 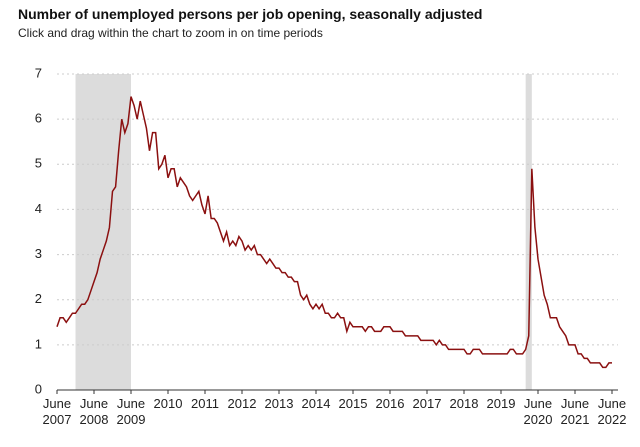 I want to click on recession-shade, so click(x=528, y=232).